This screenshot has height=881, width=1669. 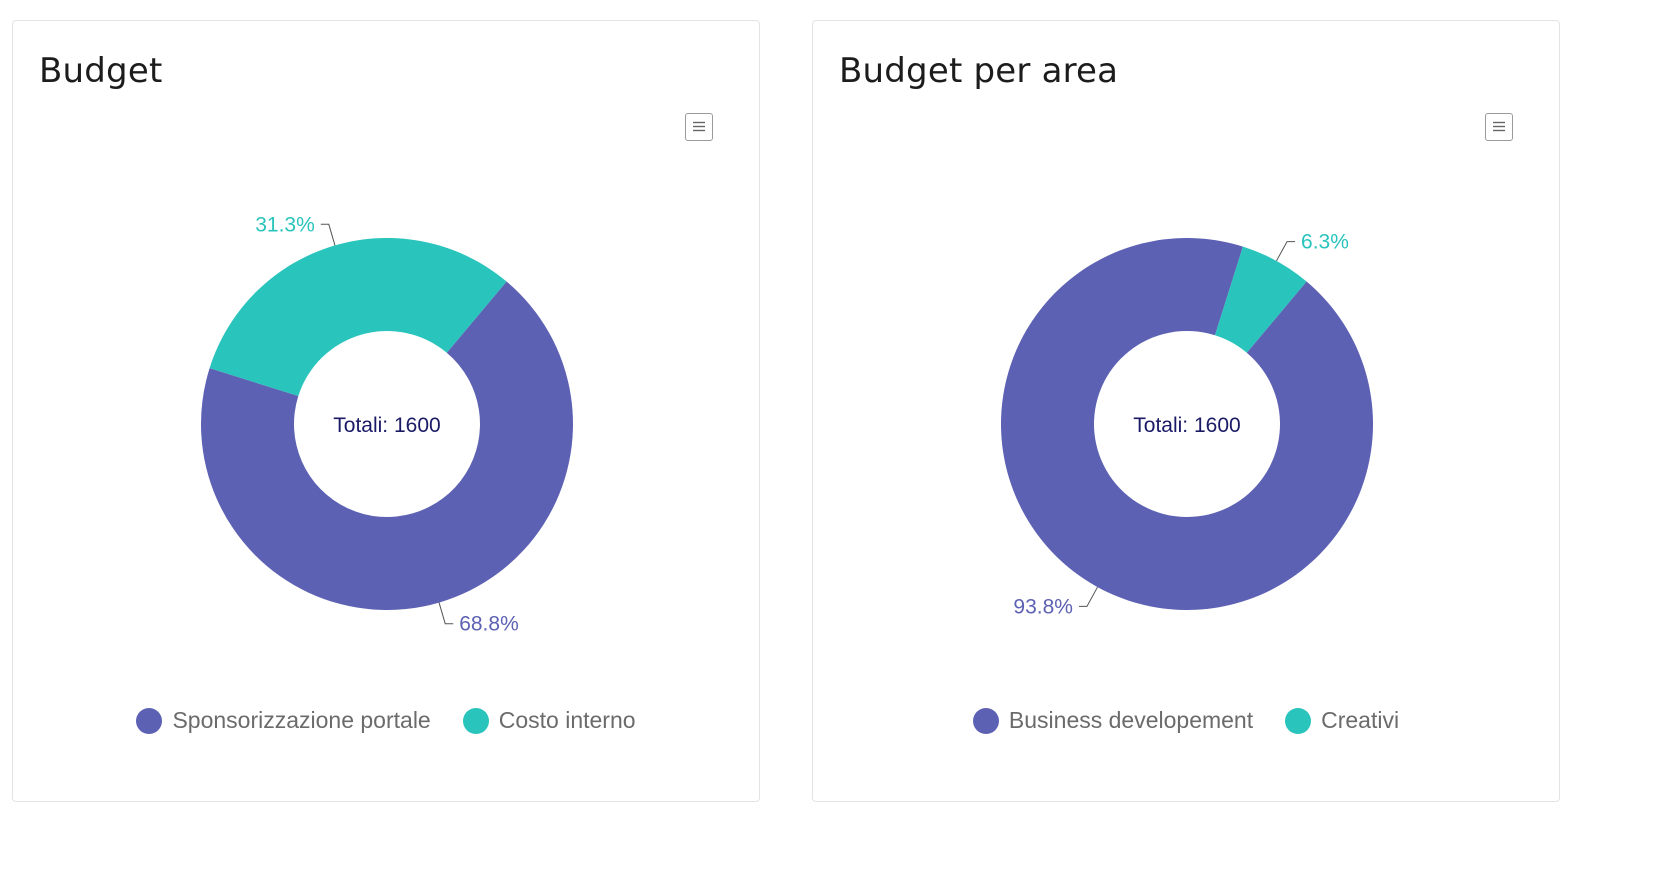 I want to click on chart-legend: Sponsorizzazione portale Costo interno, so click(x=386, y=720).